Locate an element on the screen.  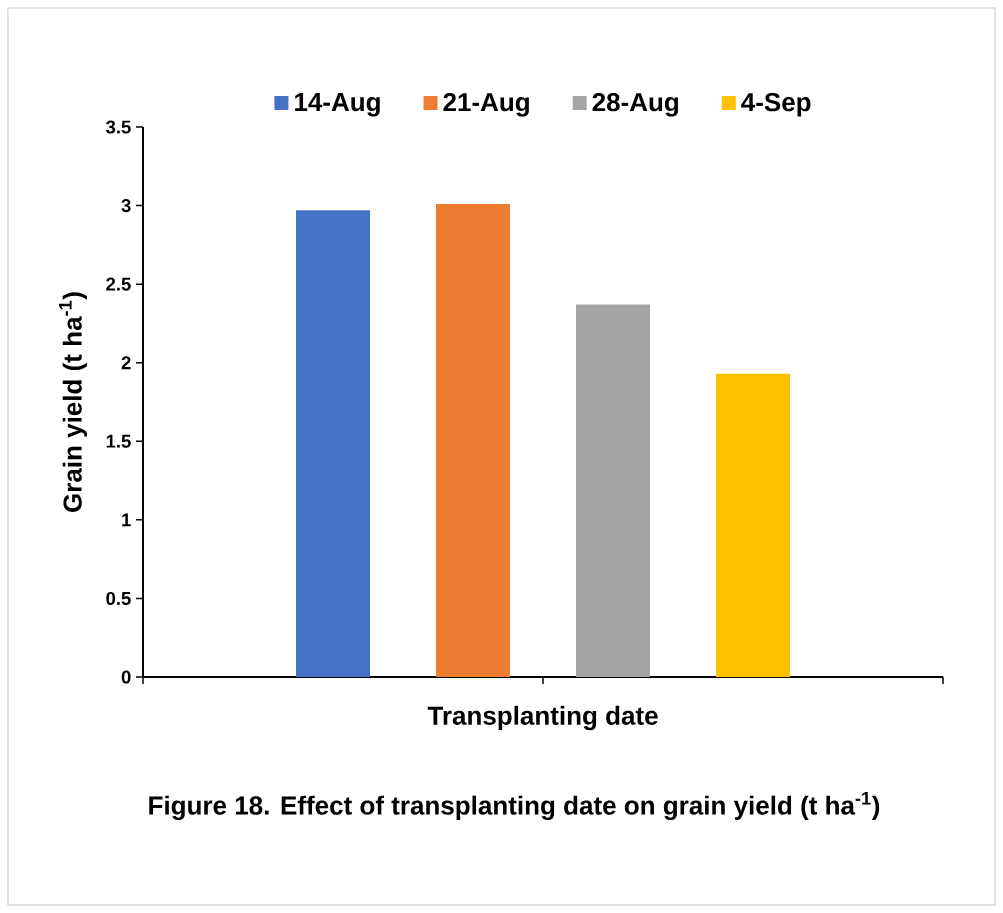
y-tick-label: 0 is located at coordinates (126, 677).